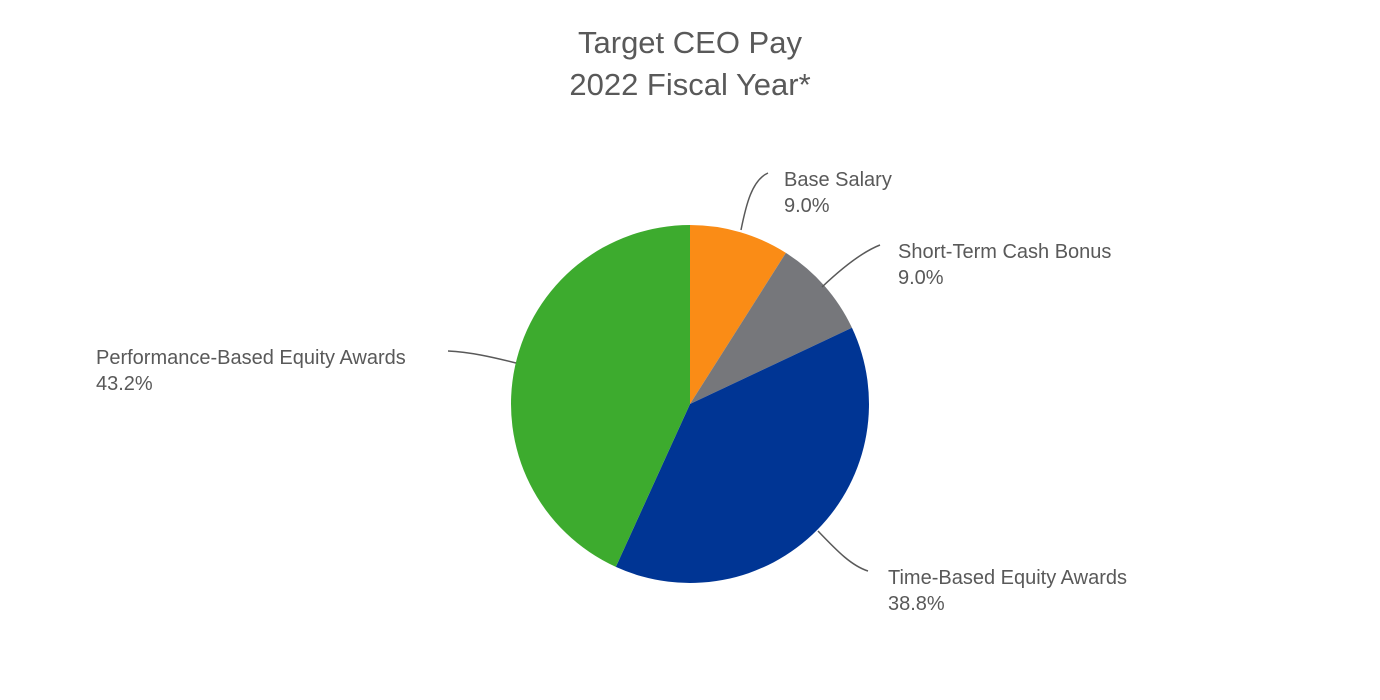  I want to click on slice-value-base-salary: 9.0%, so click(807, 206).